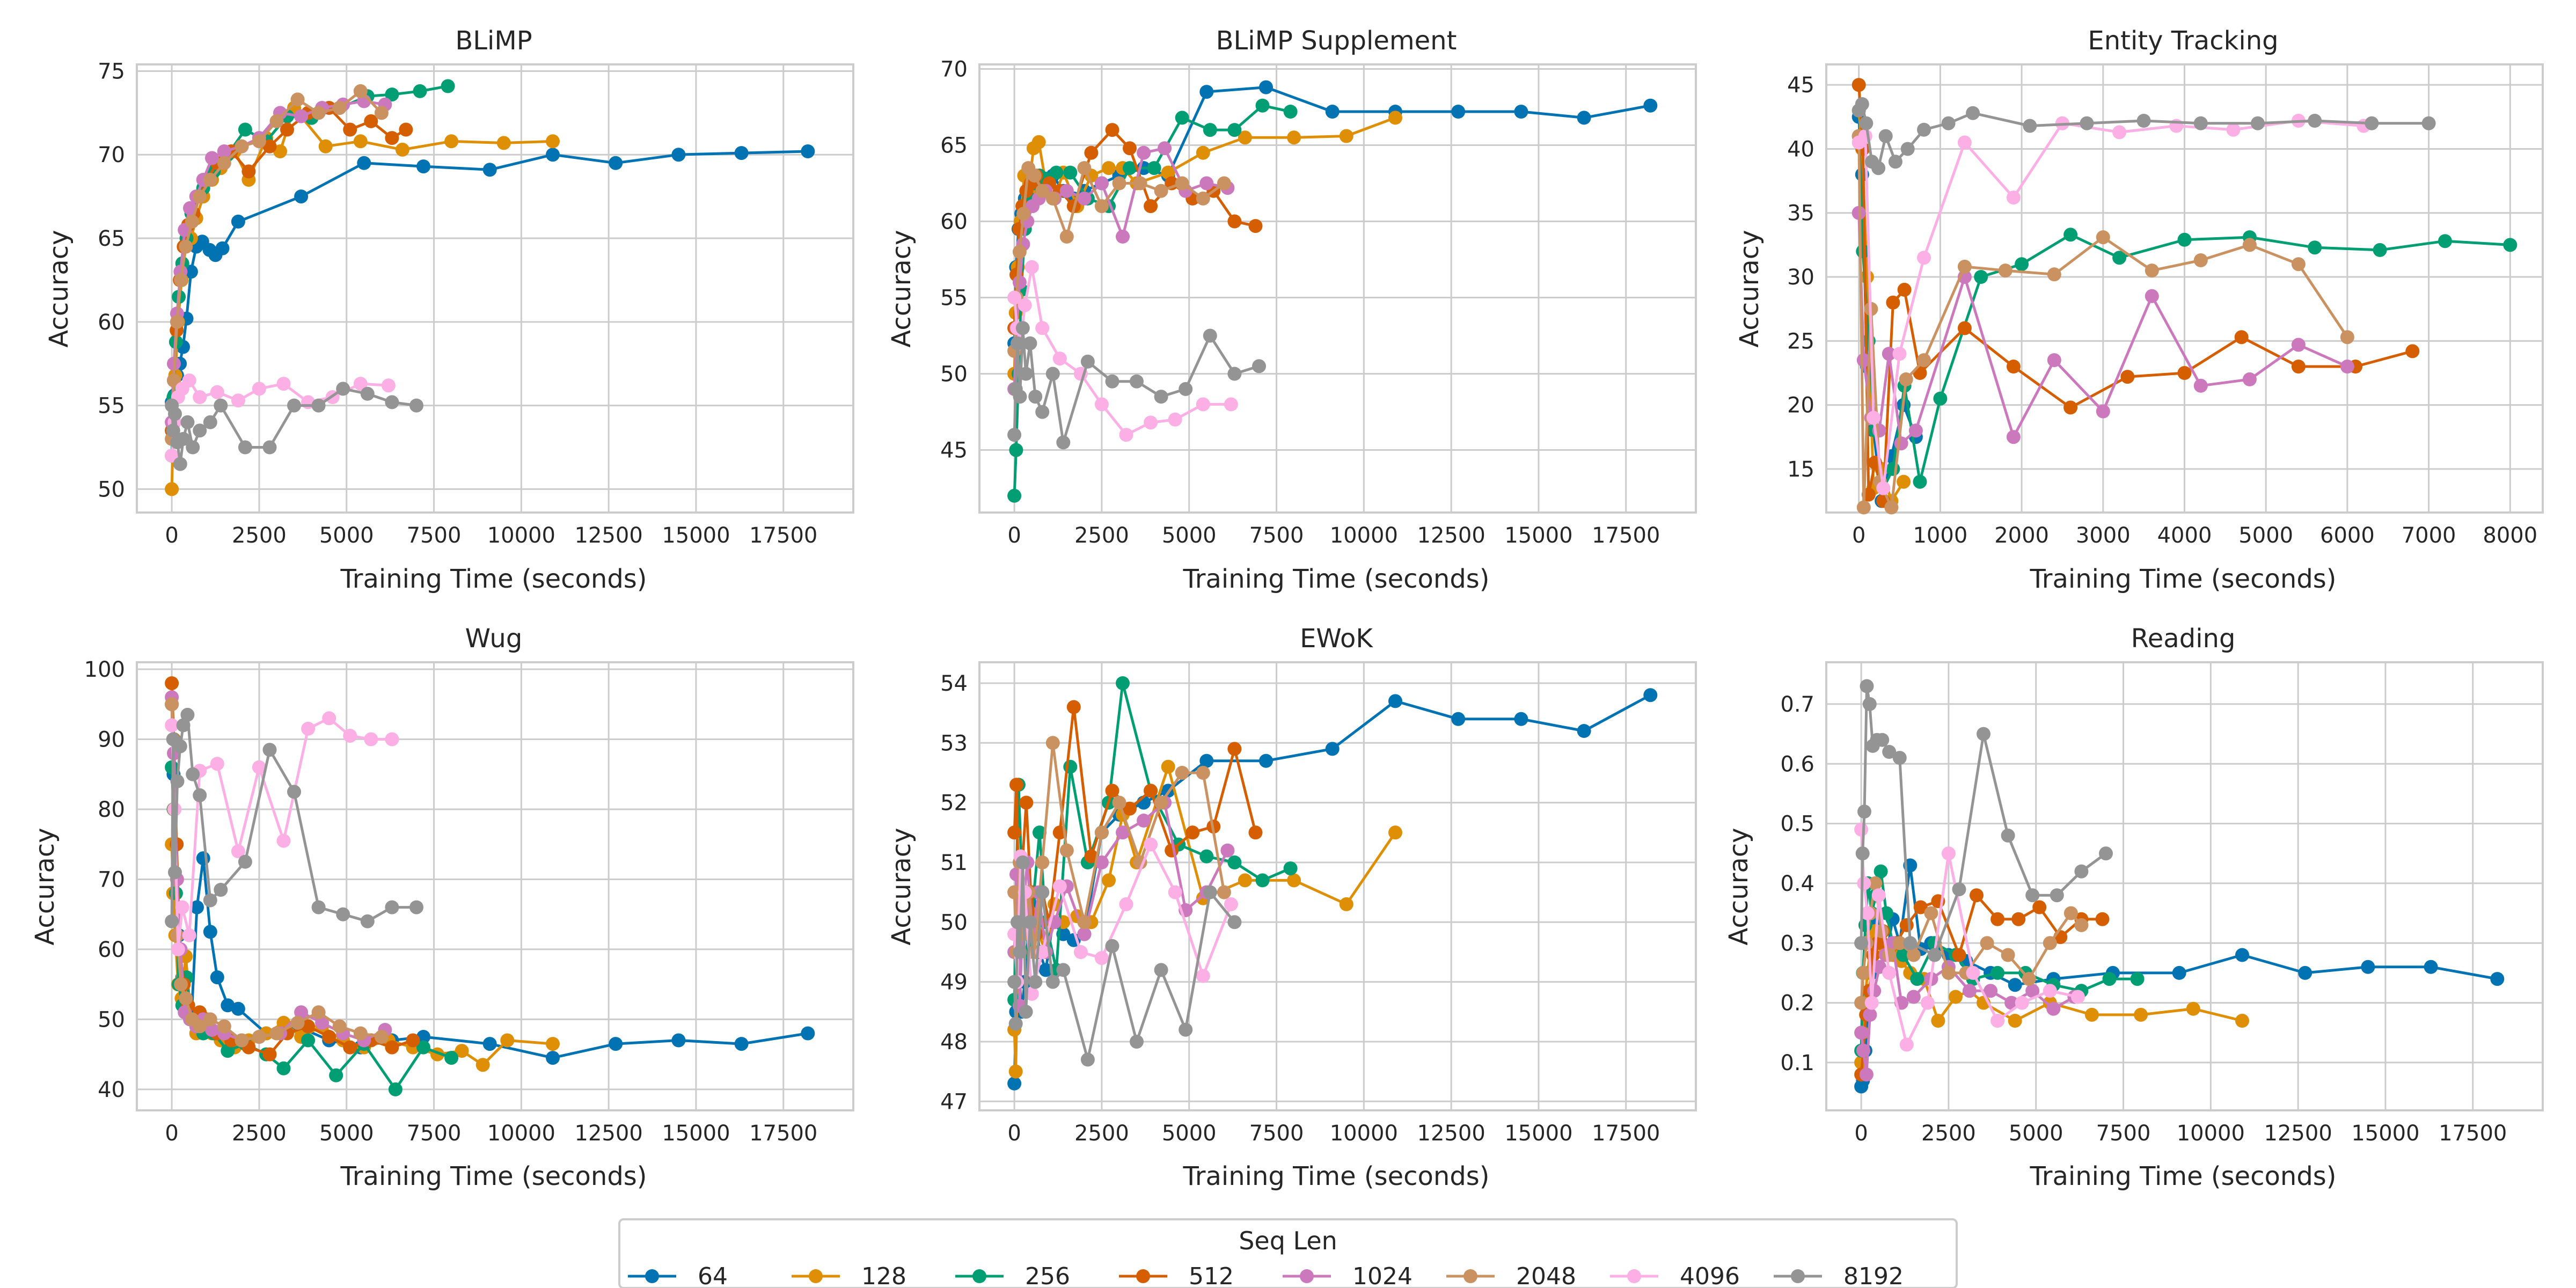 Image resolution: width=2576 pixels, height=1288 pixels. I want to click on legend-title: Seq Len, so click(1288, 1240).